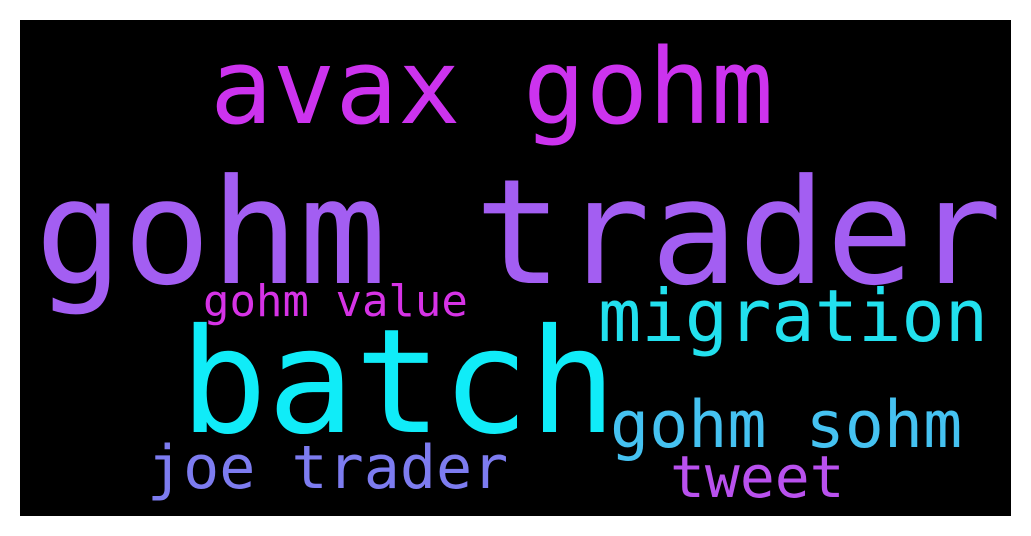  Describe the element at coordinates (398, 382) in the screenshot. I see `word-batch: batch` at that location.